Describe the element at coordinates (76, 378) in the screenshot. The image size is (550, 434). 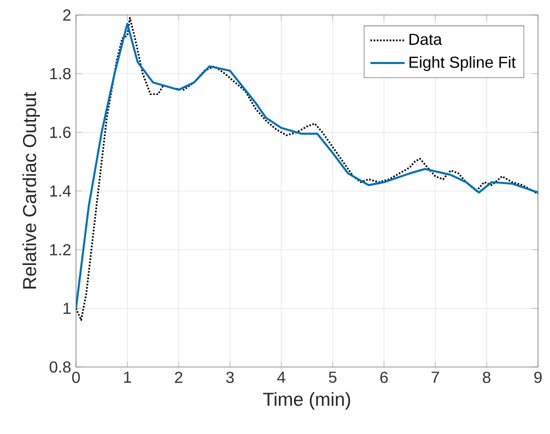
I see `x-tick-label: 0` at that location.